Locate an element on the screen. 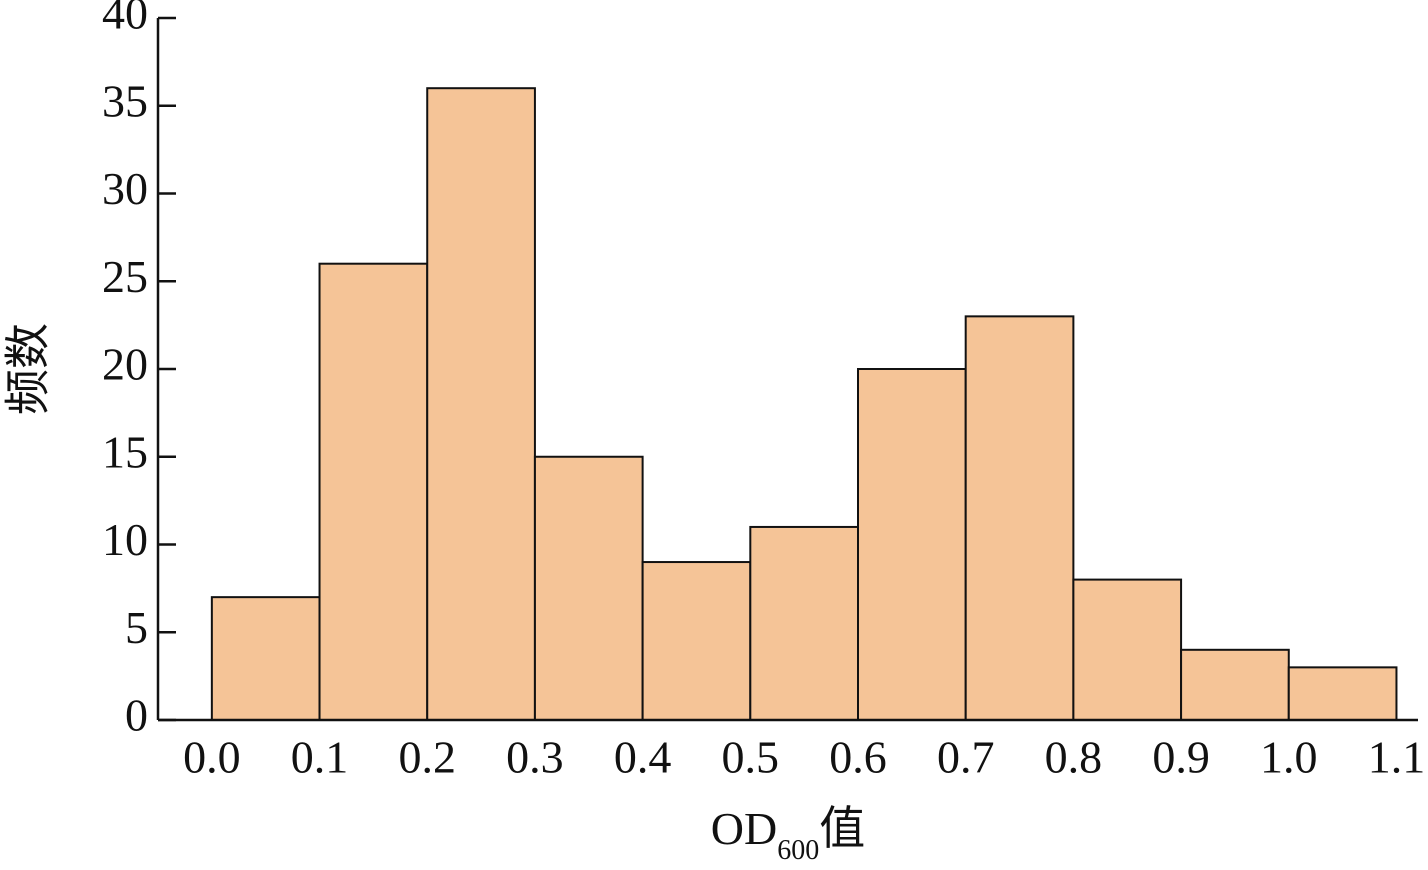  x-label-subscript: 600 is located at coordinates (798, 850).